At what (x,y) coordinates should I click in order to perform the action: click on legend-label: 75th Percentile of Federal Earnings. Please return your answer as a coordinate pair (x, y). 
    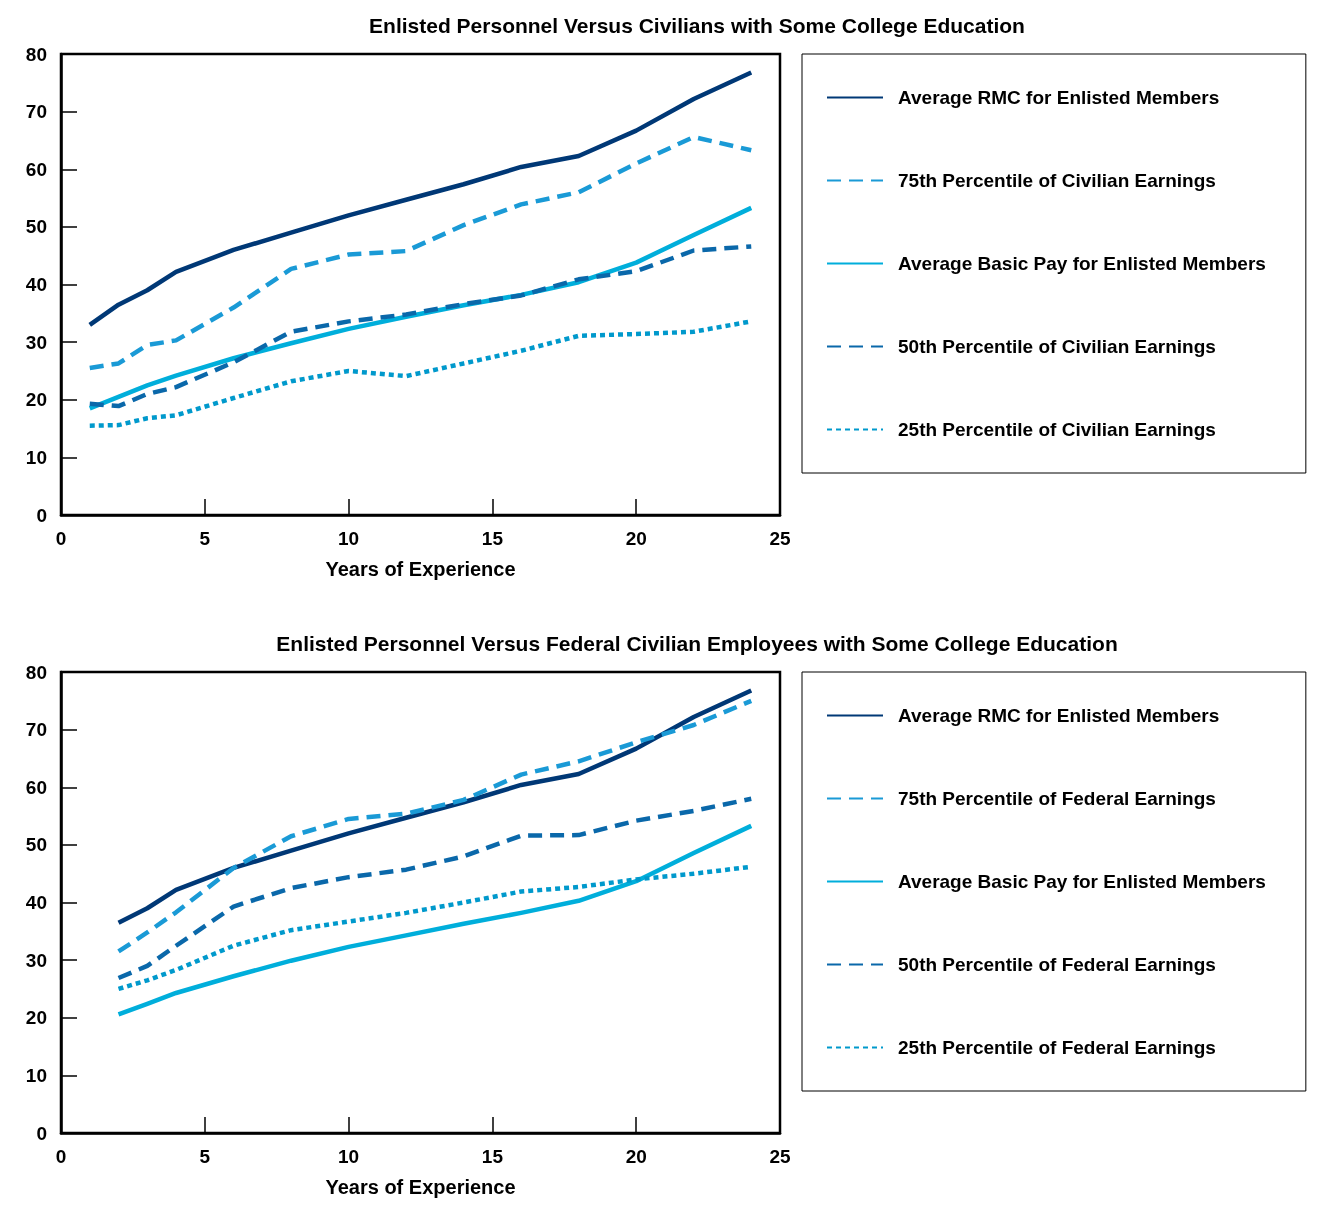
    Looking at the image, I should click on (1057, 798).